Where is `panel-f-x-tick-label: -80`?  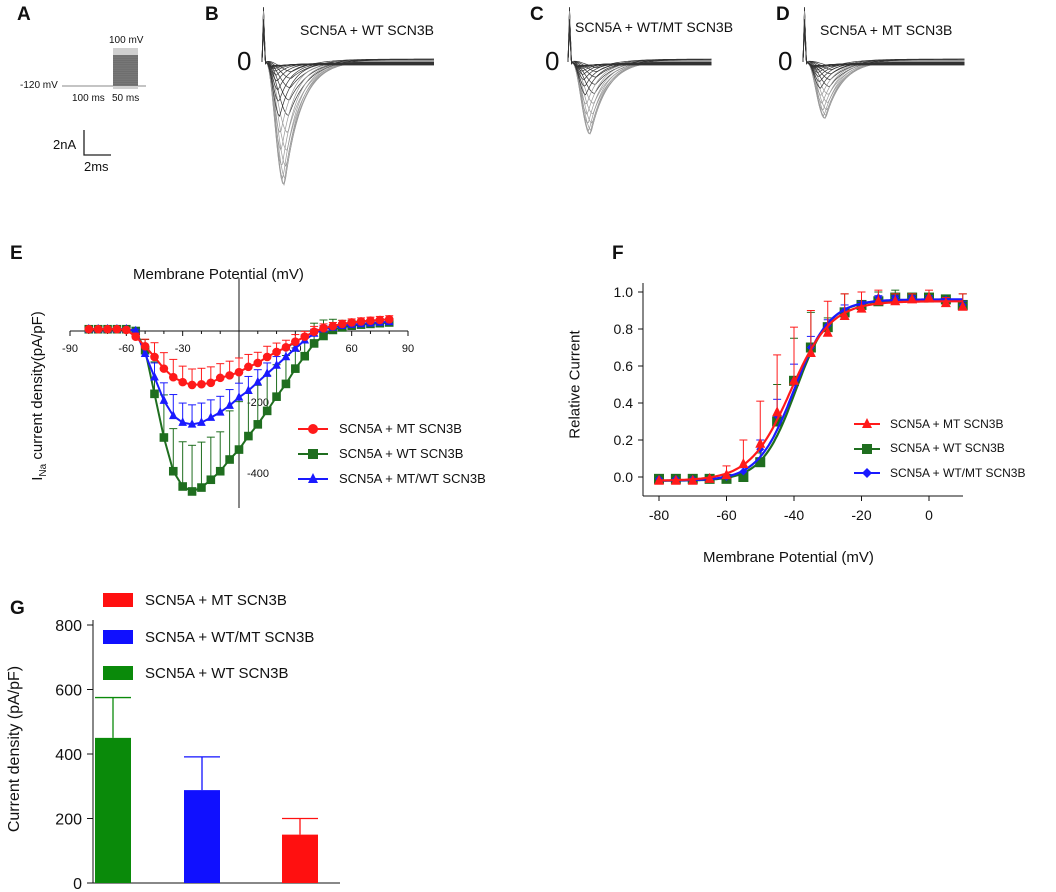
panel-f-x-tick-label: -80 is located at coordinates (659, 515).